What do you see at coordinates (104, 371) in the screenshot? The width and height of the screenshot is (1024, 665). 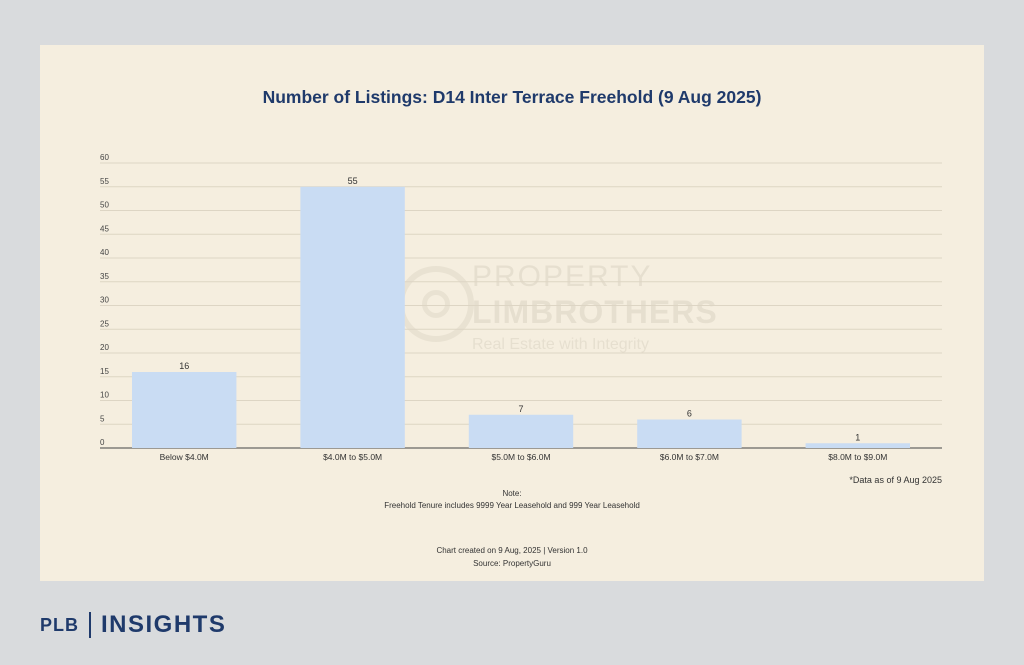 I see `y-tick-label: 15` at bounding box center [104, 371].